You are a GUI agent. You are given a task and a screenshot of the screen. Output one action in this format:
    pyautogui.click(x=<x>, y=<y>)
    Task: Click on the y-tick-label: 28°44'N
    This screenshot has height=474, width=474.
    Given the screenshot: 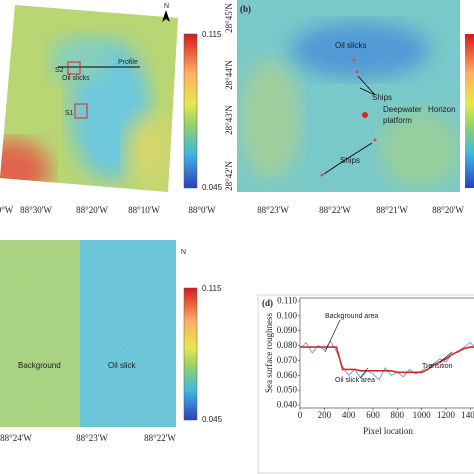 What is the action you would take?
    pyautogui.click(x=229, y=75)
    